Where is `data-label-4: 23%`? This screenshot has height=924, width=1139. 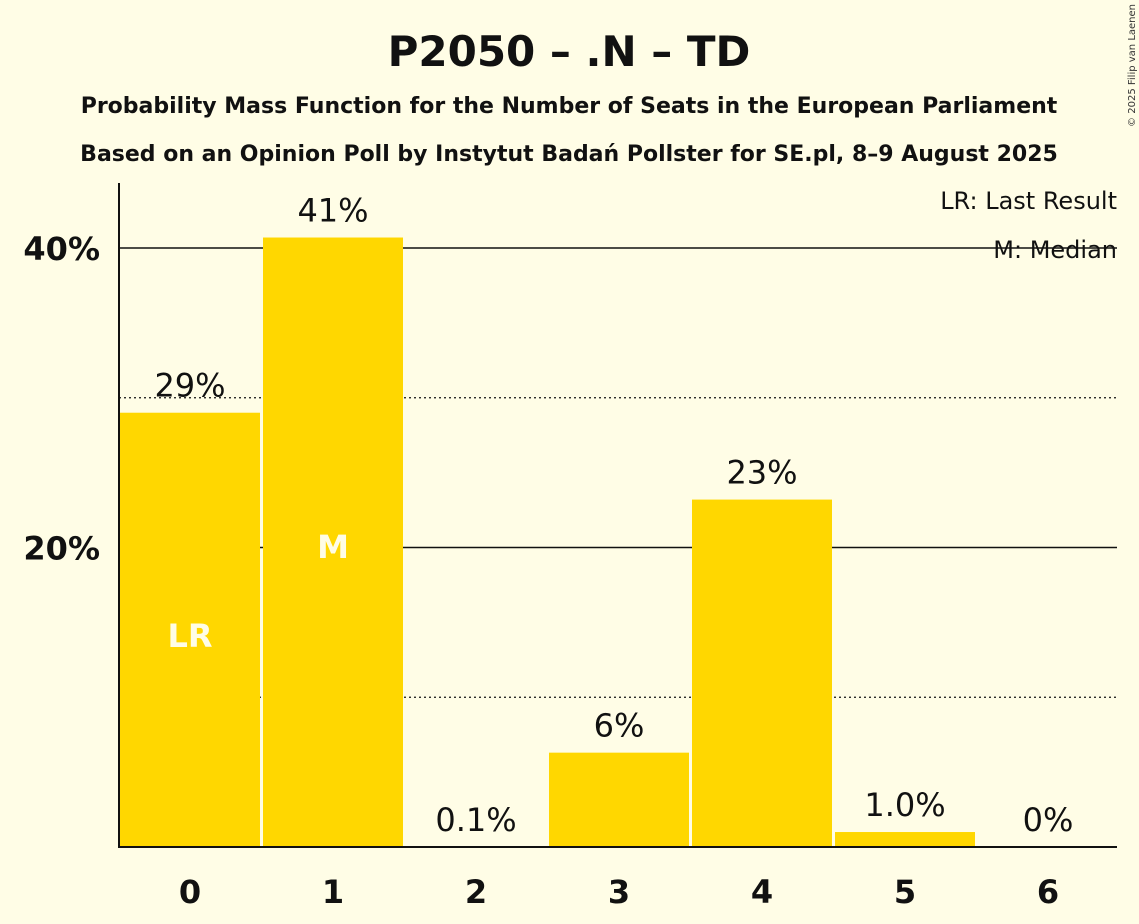
data-label-4: 23% is located at coordinates (761, 473).